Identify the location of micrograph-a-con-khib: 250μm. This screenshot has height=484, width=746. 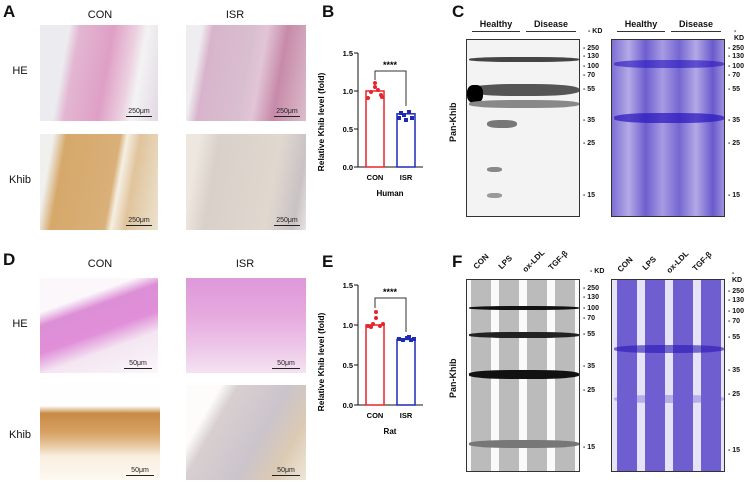
(99, 182).